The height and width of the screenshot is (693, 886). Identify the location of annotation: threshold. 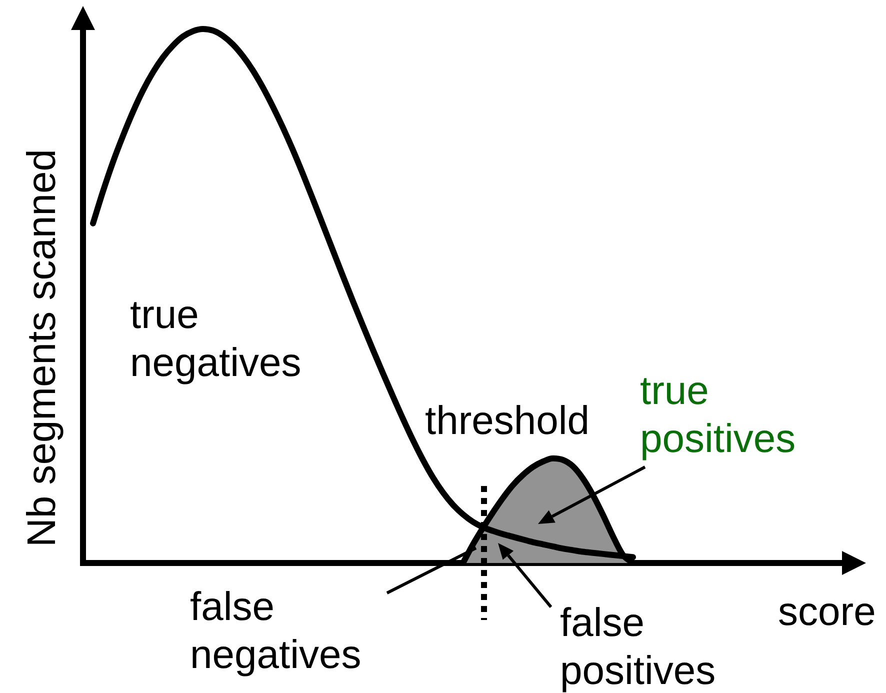
(508, 421).